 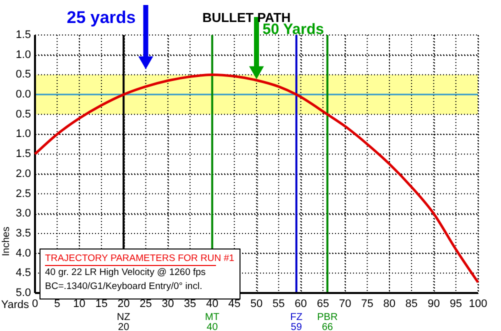 I want to click on x-tick-label: 80, so click(x=389, y=304).